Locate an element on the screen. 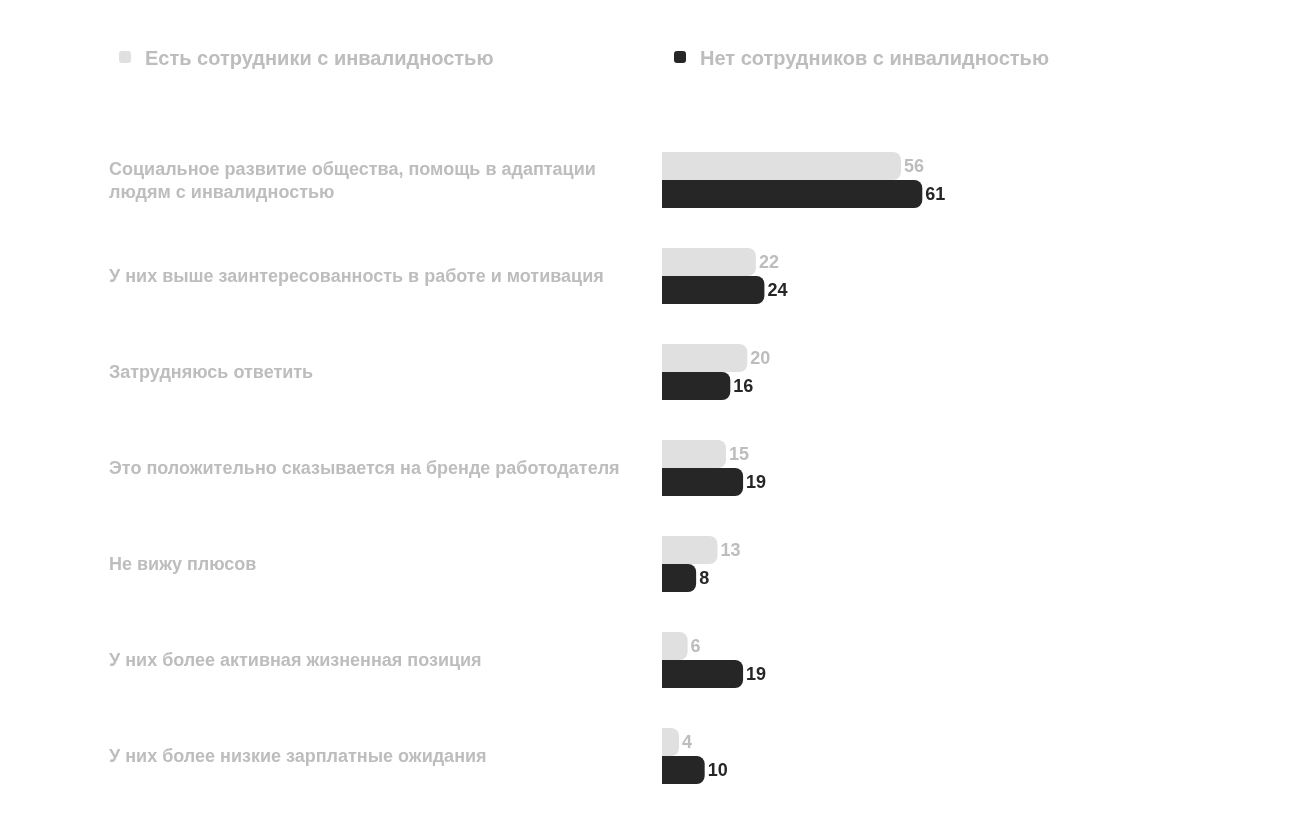 This screenshot has height=826, width=1294. data-label: 22 is located at coordinates (768, 262).